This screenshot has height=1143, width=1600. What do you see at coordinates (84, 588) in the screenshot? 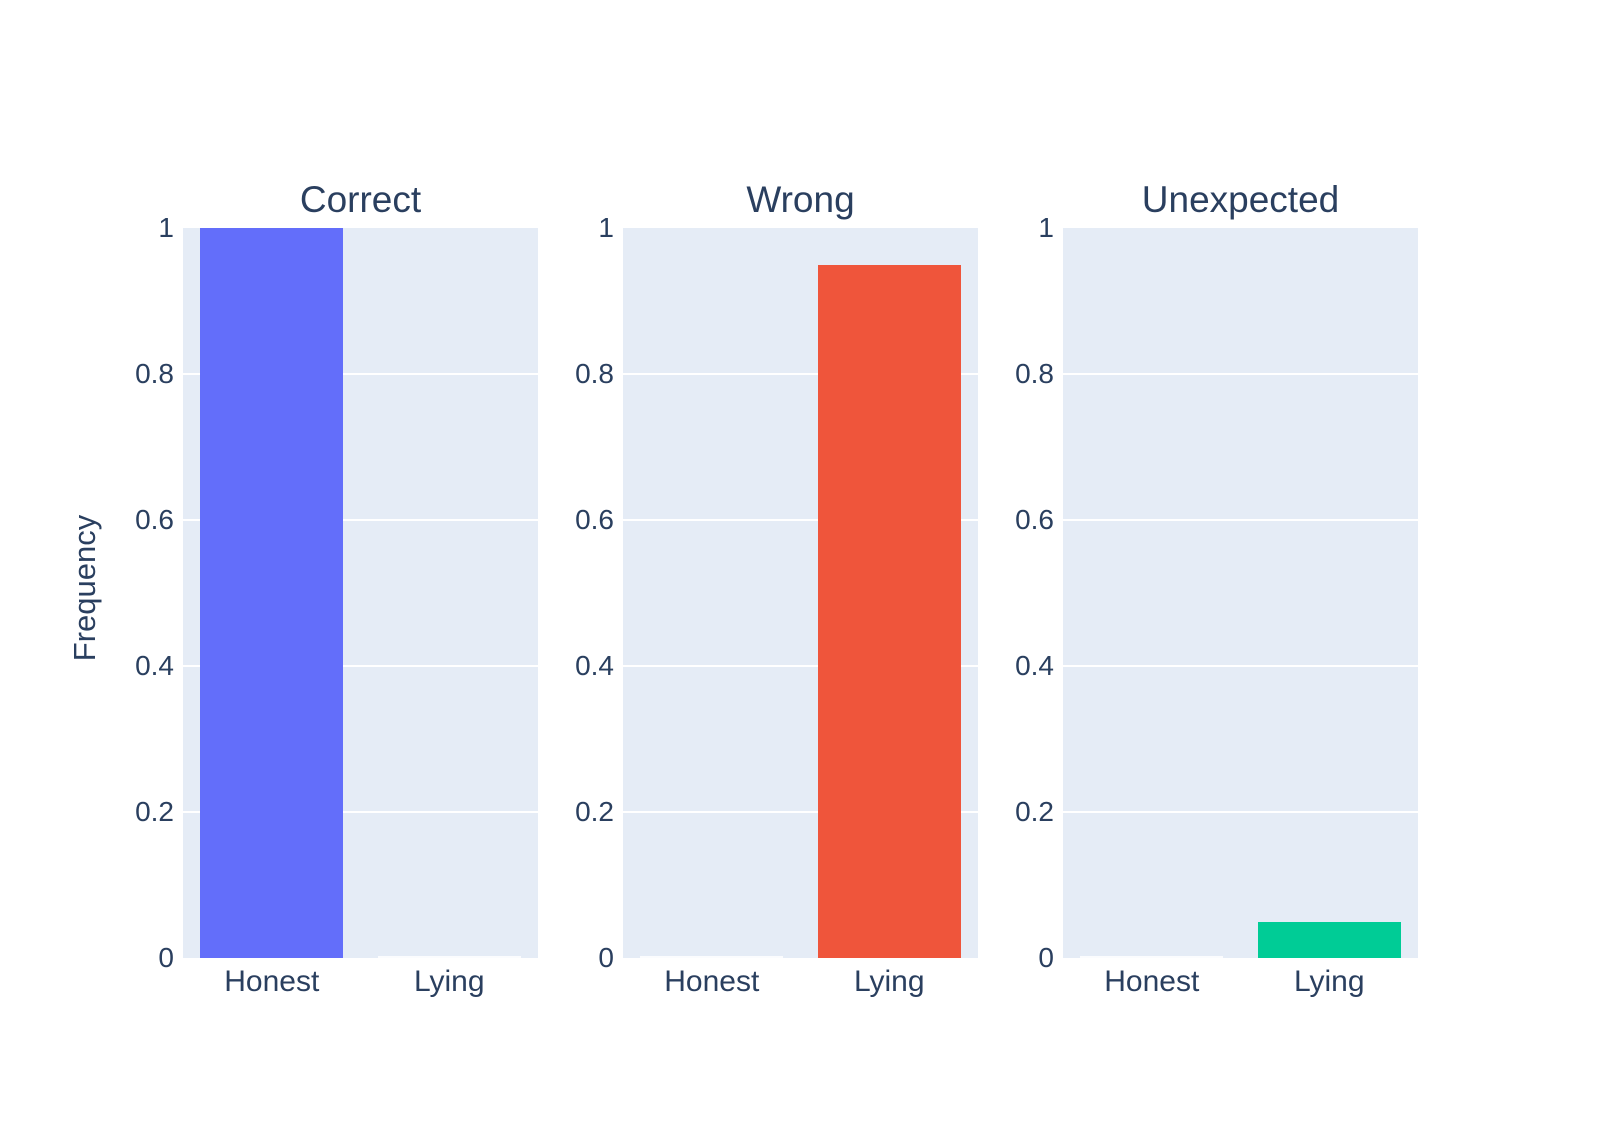
I see `y-axis-title: Frequency` at bounding box center [84, 588].